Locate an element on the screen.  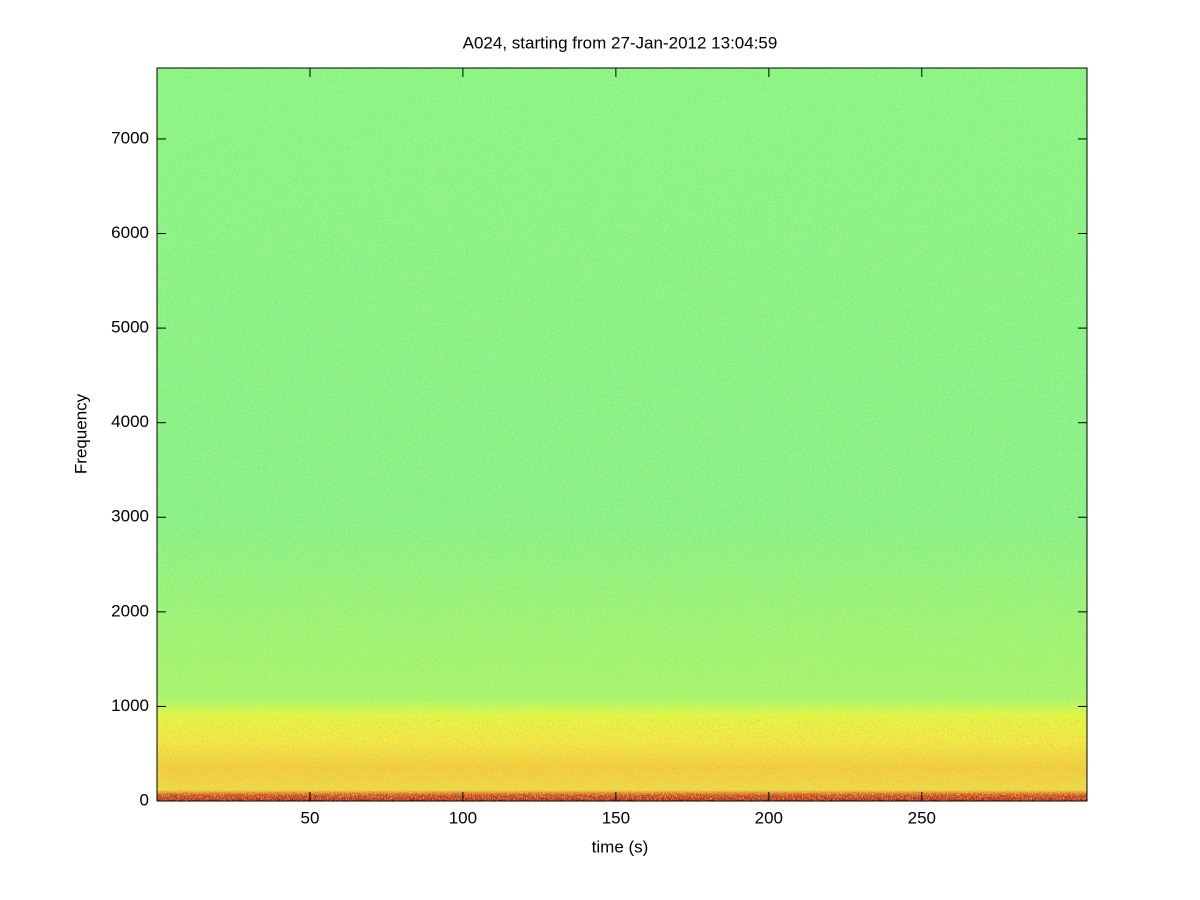
y-tick-label: 5000 is located at coordinates (130, 327).